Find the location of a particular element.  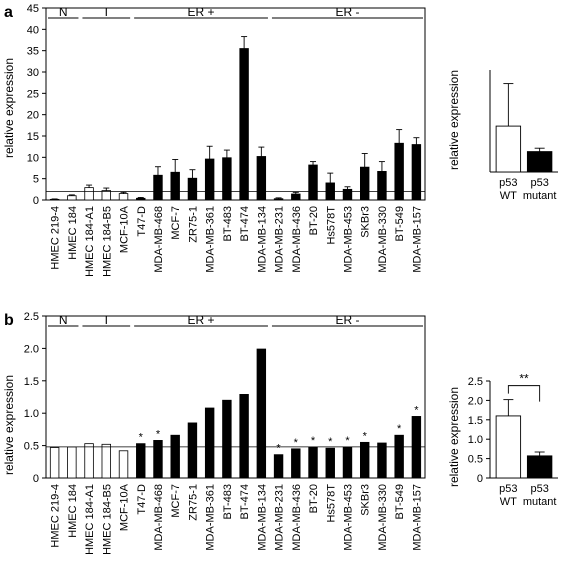

a-main-x-tick-label: MCF-7 is located at coordinates (176, 223).